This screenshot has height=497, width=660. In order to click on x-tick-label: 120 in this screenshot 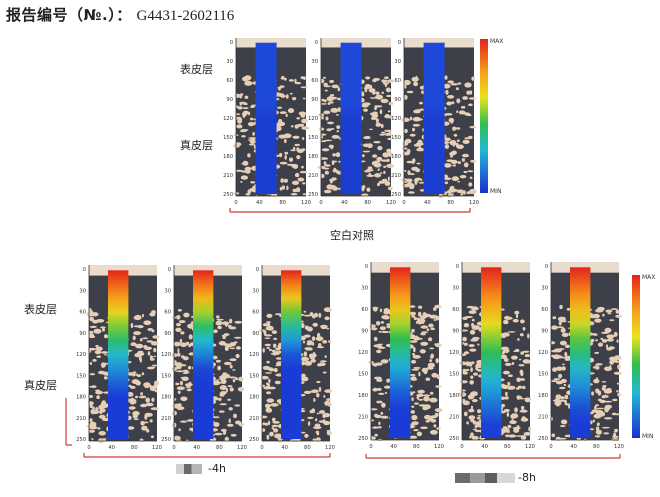, I will do `click(391, 203)`.